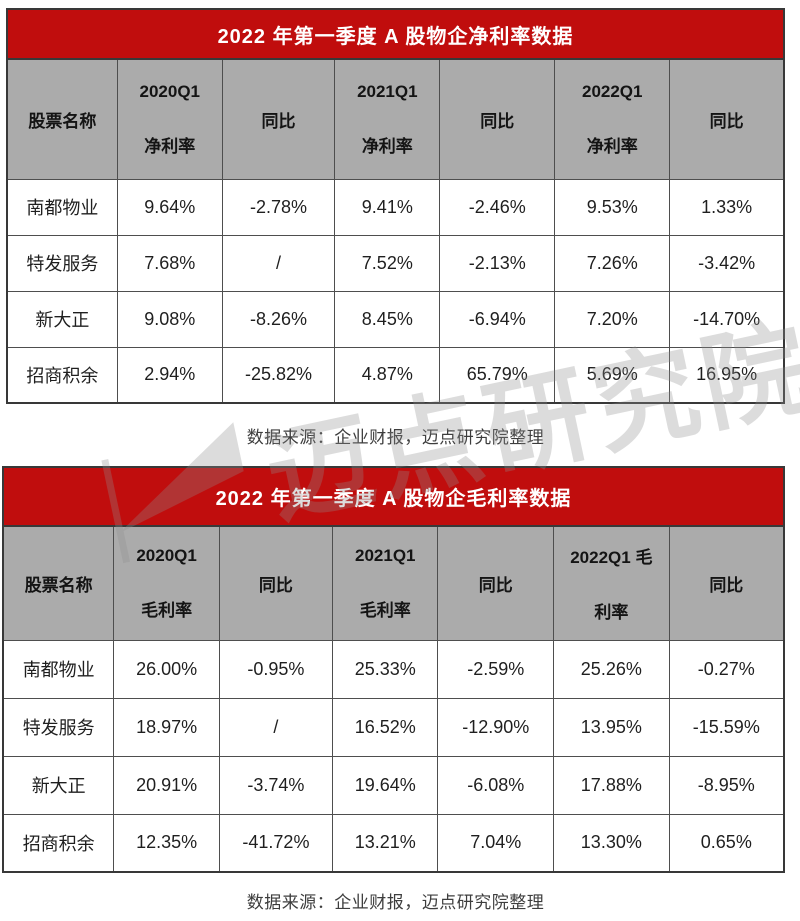 This screenshot has height=921, width=800. Describe the element at coordinates (276, 669) in the screenshot. I see `value-cell: -0.95%` at that location.